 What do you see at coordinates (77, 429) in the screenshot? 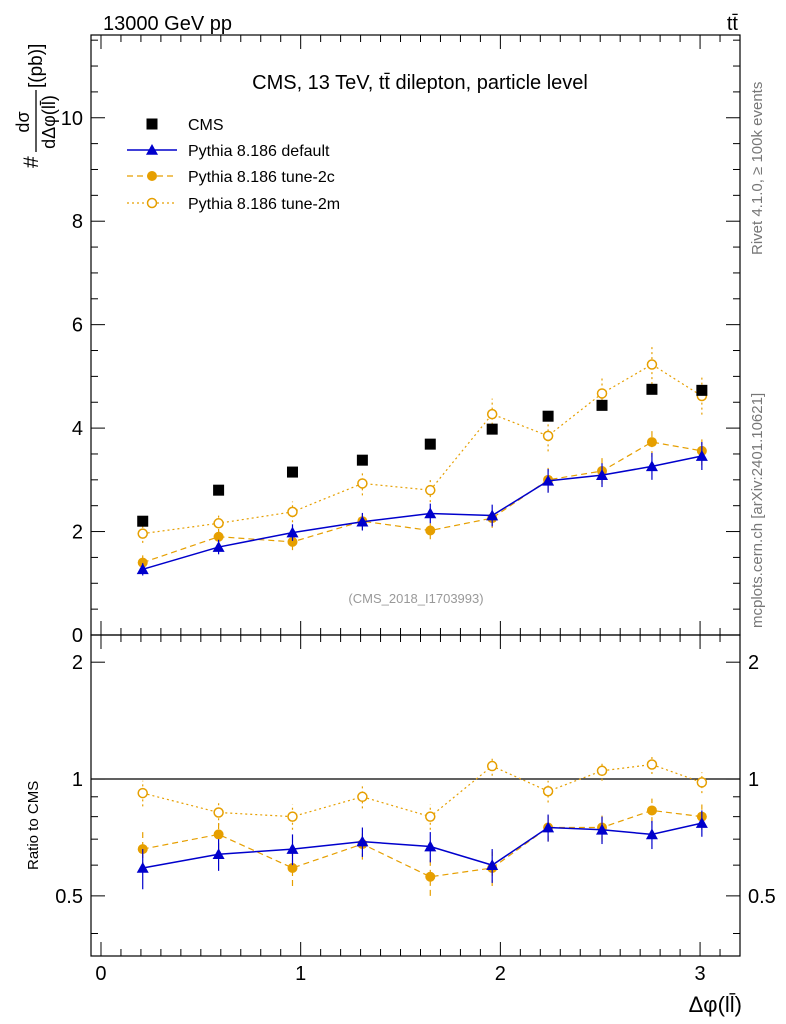
I see `y-tick-label: 4` at bounding box center [77, 429].